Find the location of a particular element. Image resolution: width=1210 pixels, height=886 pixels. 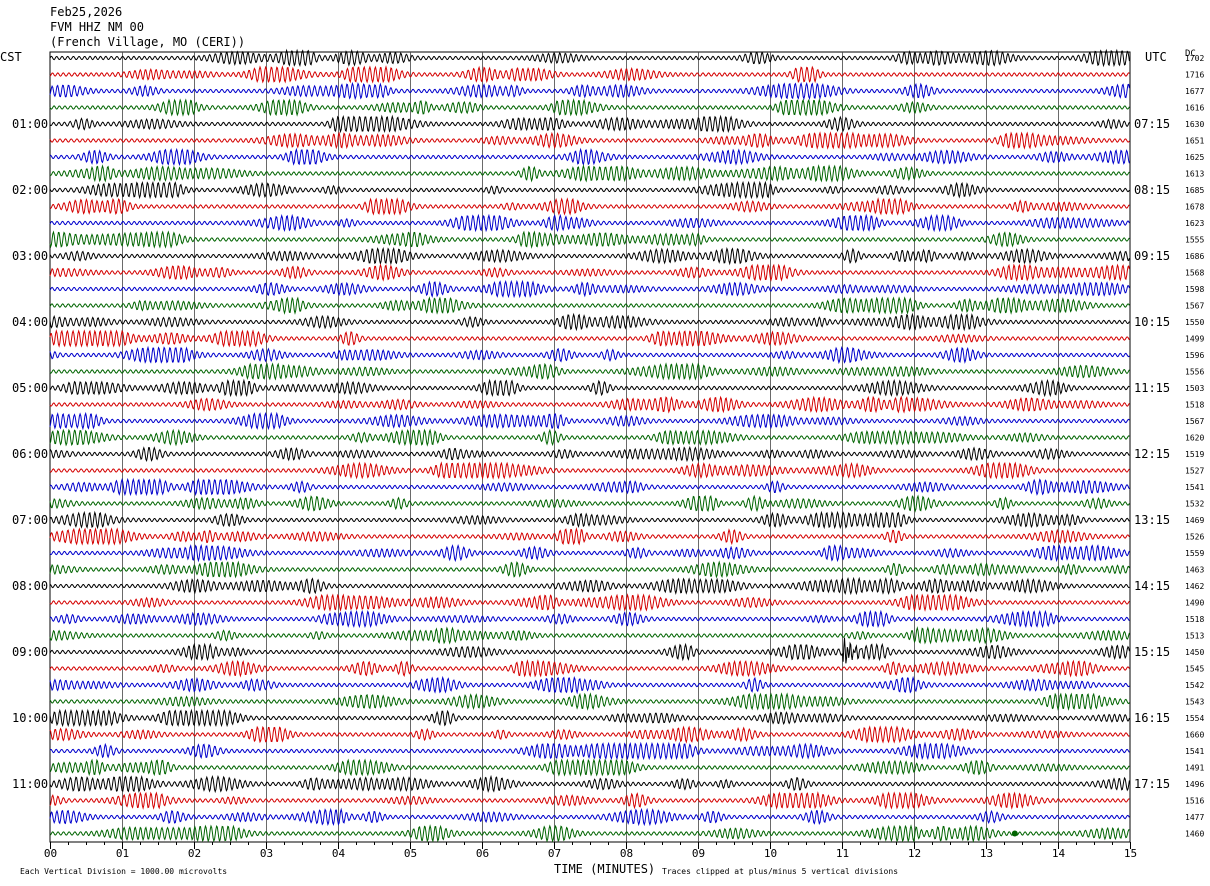

dc-offset-label: 1516 is located at coordinates (1194, 801).